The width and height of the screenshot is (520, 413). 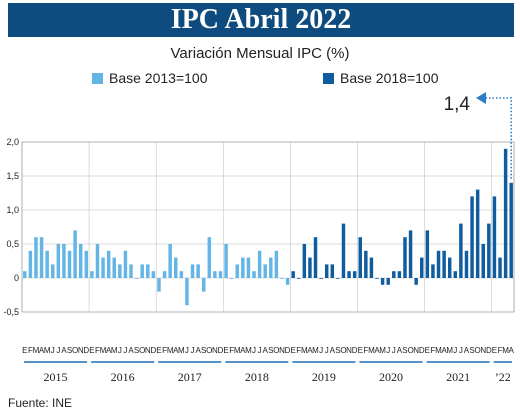 What do you see at coordinates (260, 53) in the screenshot?
I see `chart-subtitle: Variación Mensual IPC (%)` at bounding box center [260, 53].